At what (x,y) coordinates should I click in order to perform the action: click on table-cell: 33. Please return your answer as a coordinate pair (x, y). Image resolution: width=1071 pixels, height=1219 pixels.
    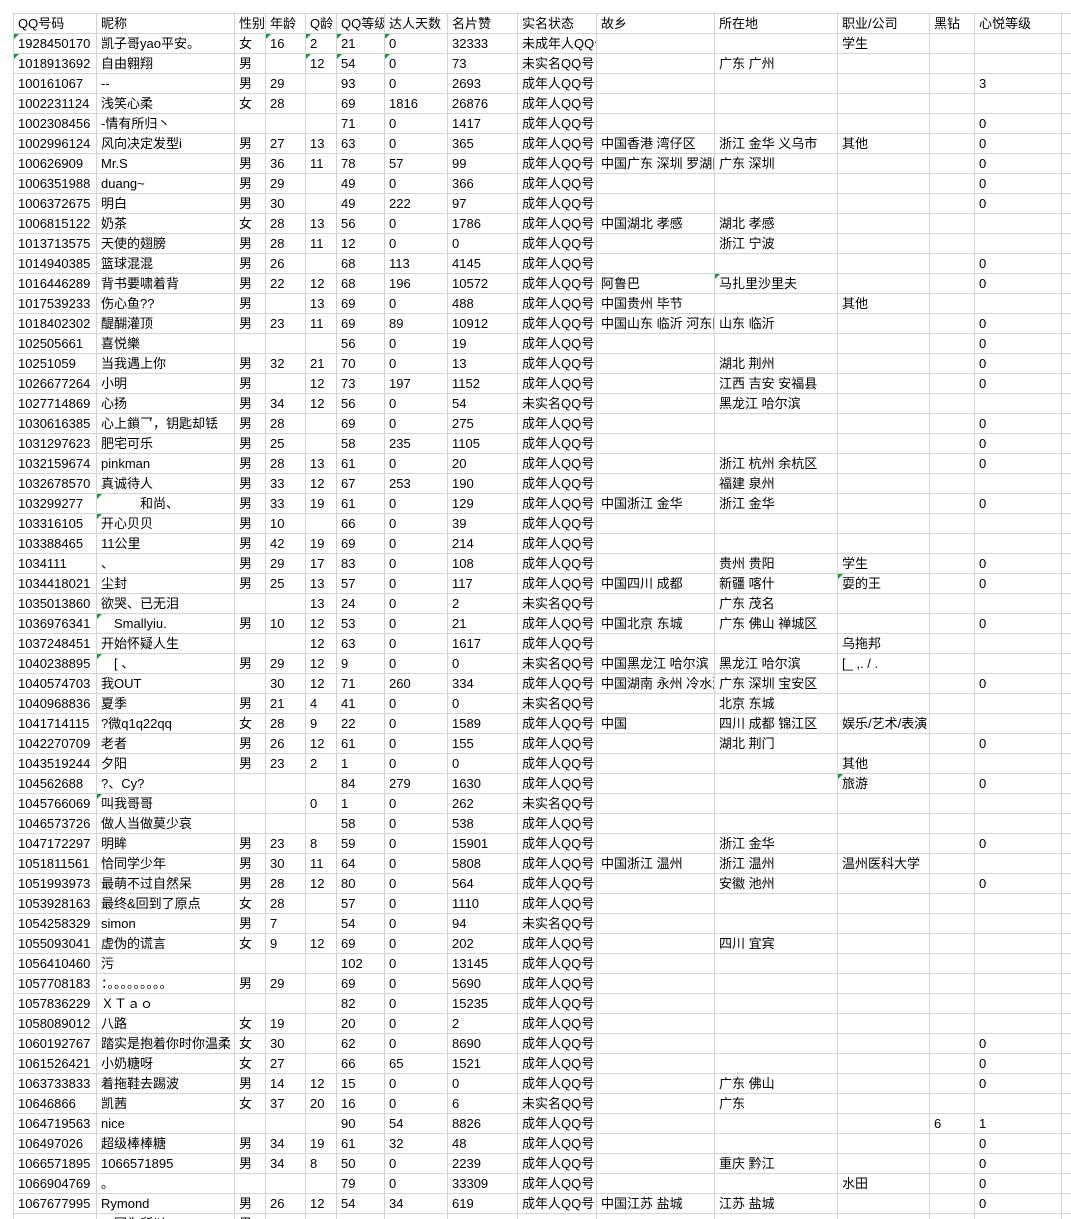
    Looking at the image, I should click on (286, 484).